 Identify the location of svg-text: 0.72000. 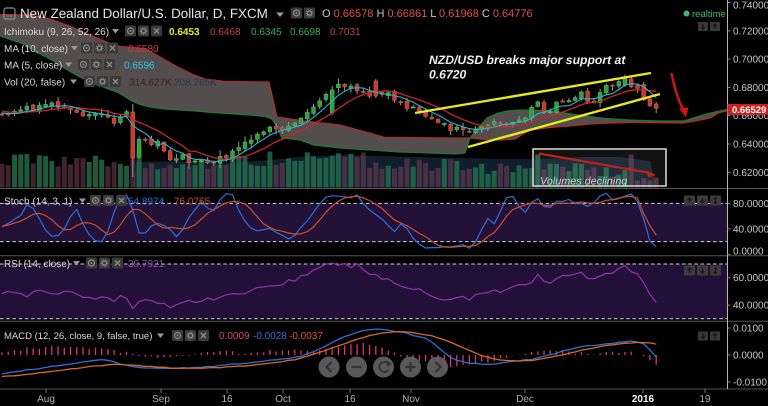
(750, 31).